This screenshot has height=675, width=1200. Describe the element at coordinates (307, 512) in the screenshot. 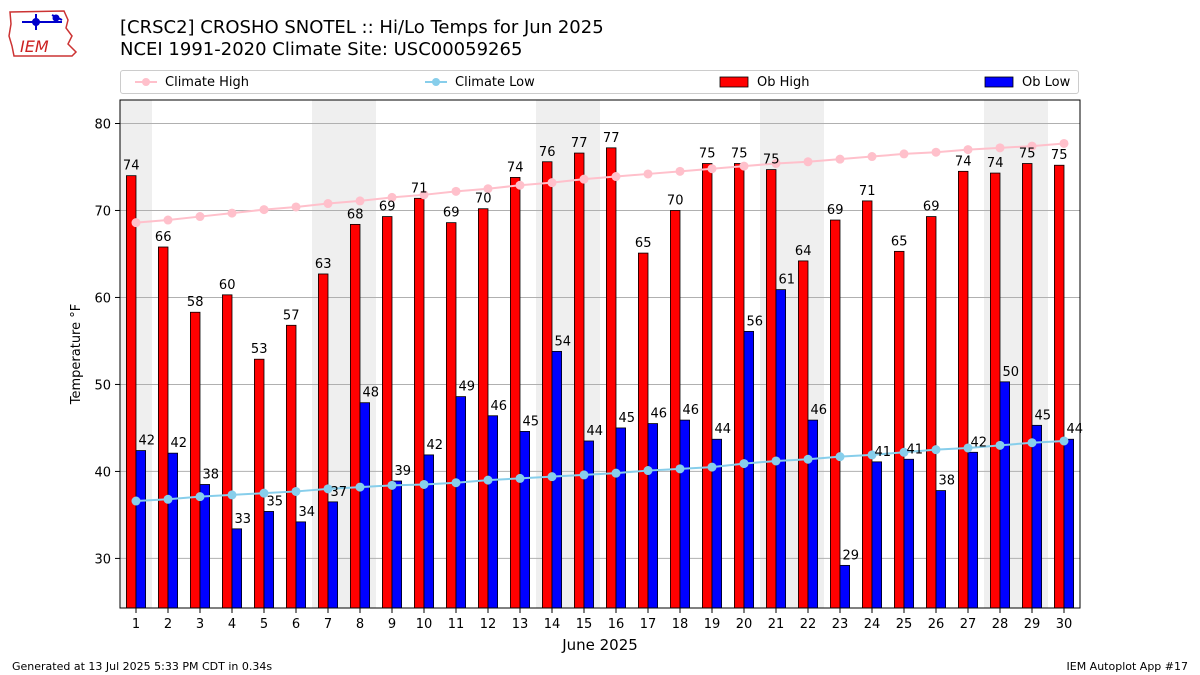

I see `label-ob-low-6: 34` at that location.